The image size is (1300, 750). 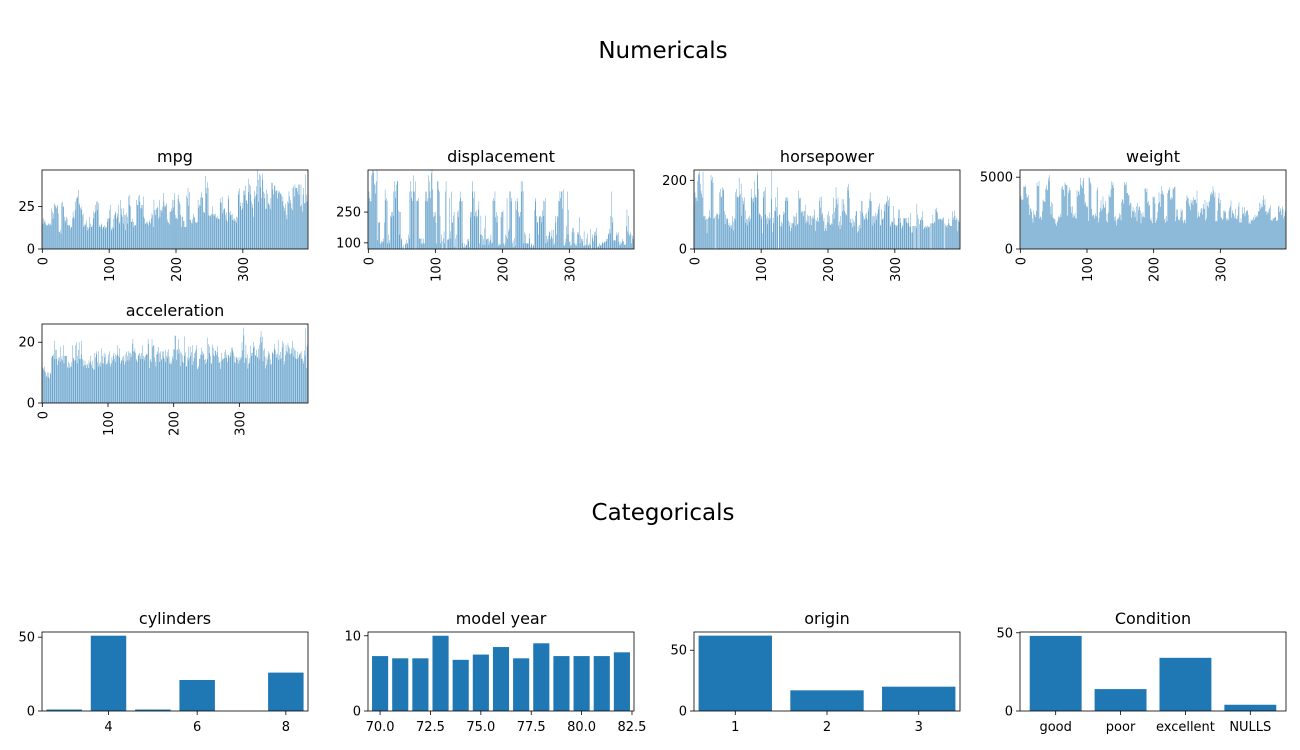 I want to click on x-tick-label: 72.5, so click(x=430, y=727).